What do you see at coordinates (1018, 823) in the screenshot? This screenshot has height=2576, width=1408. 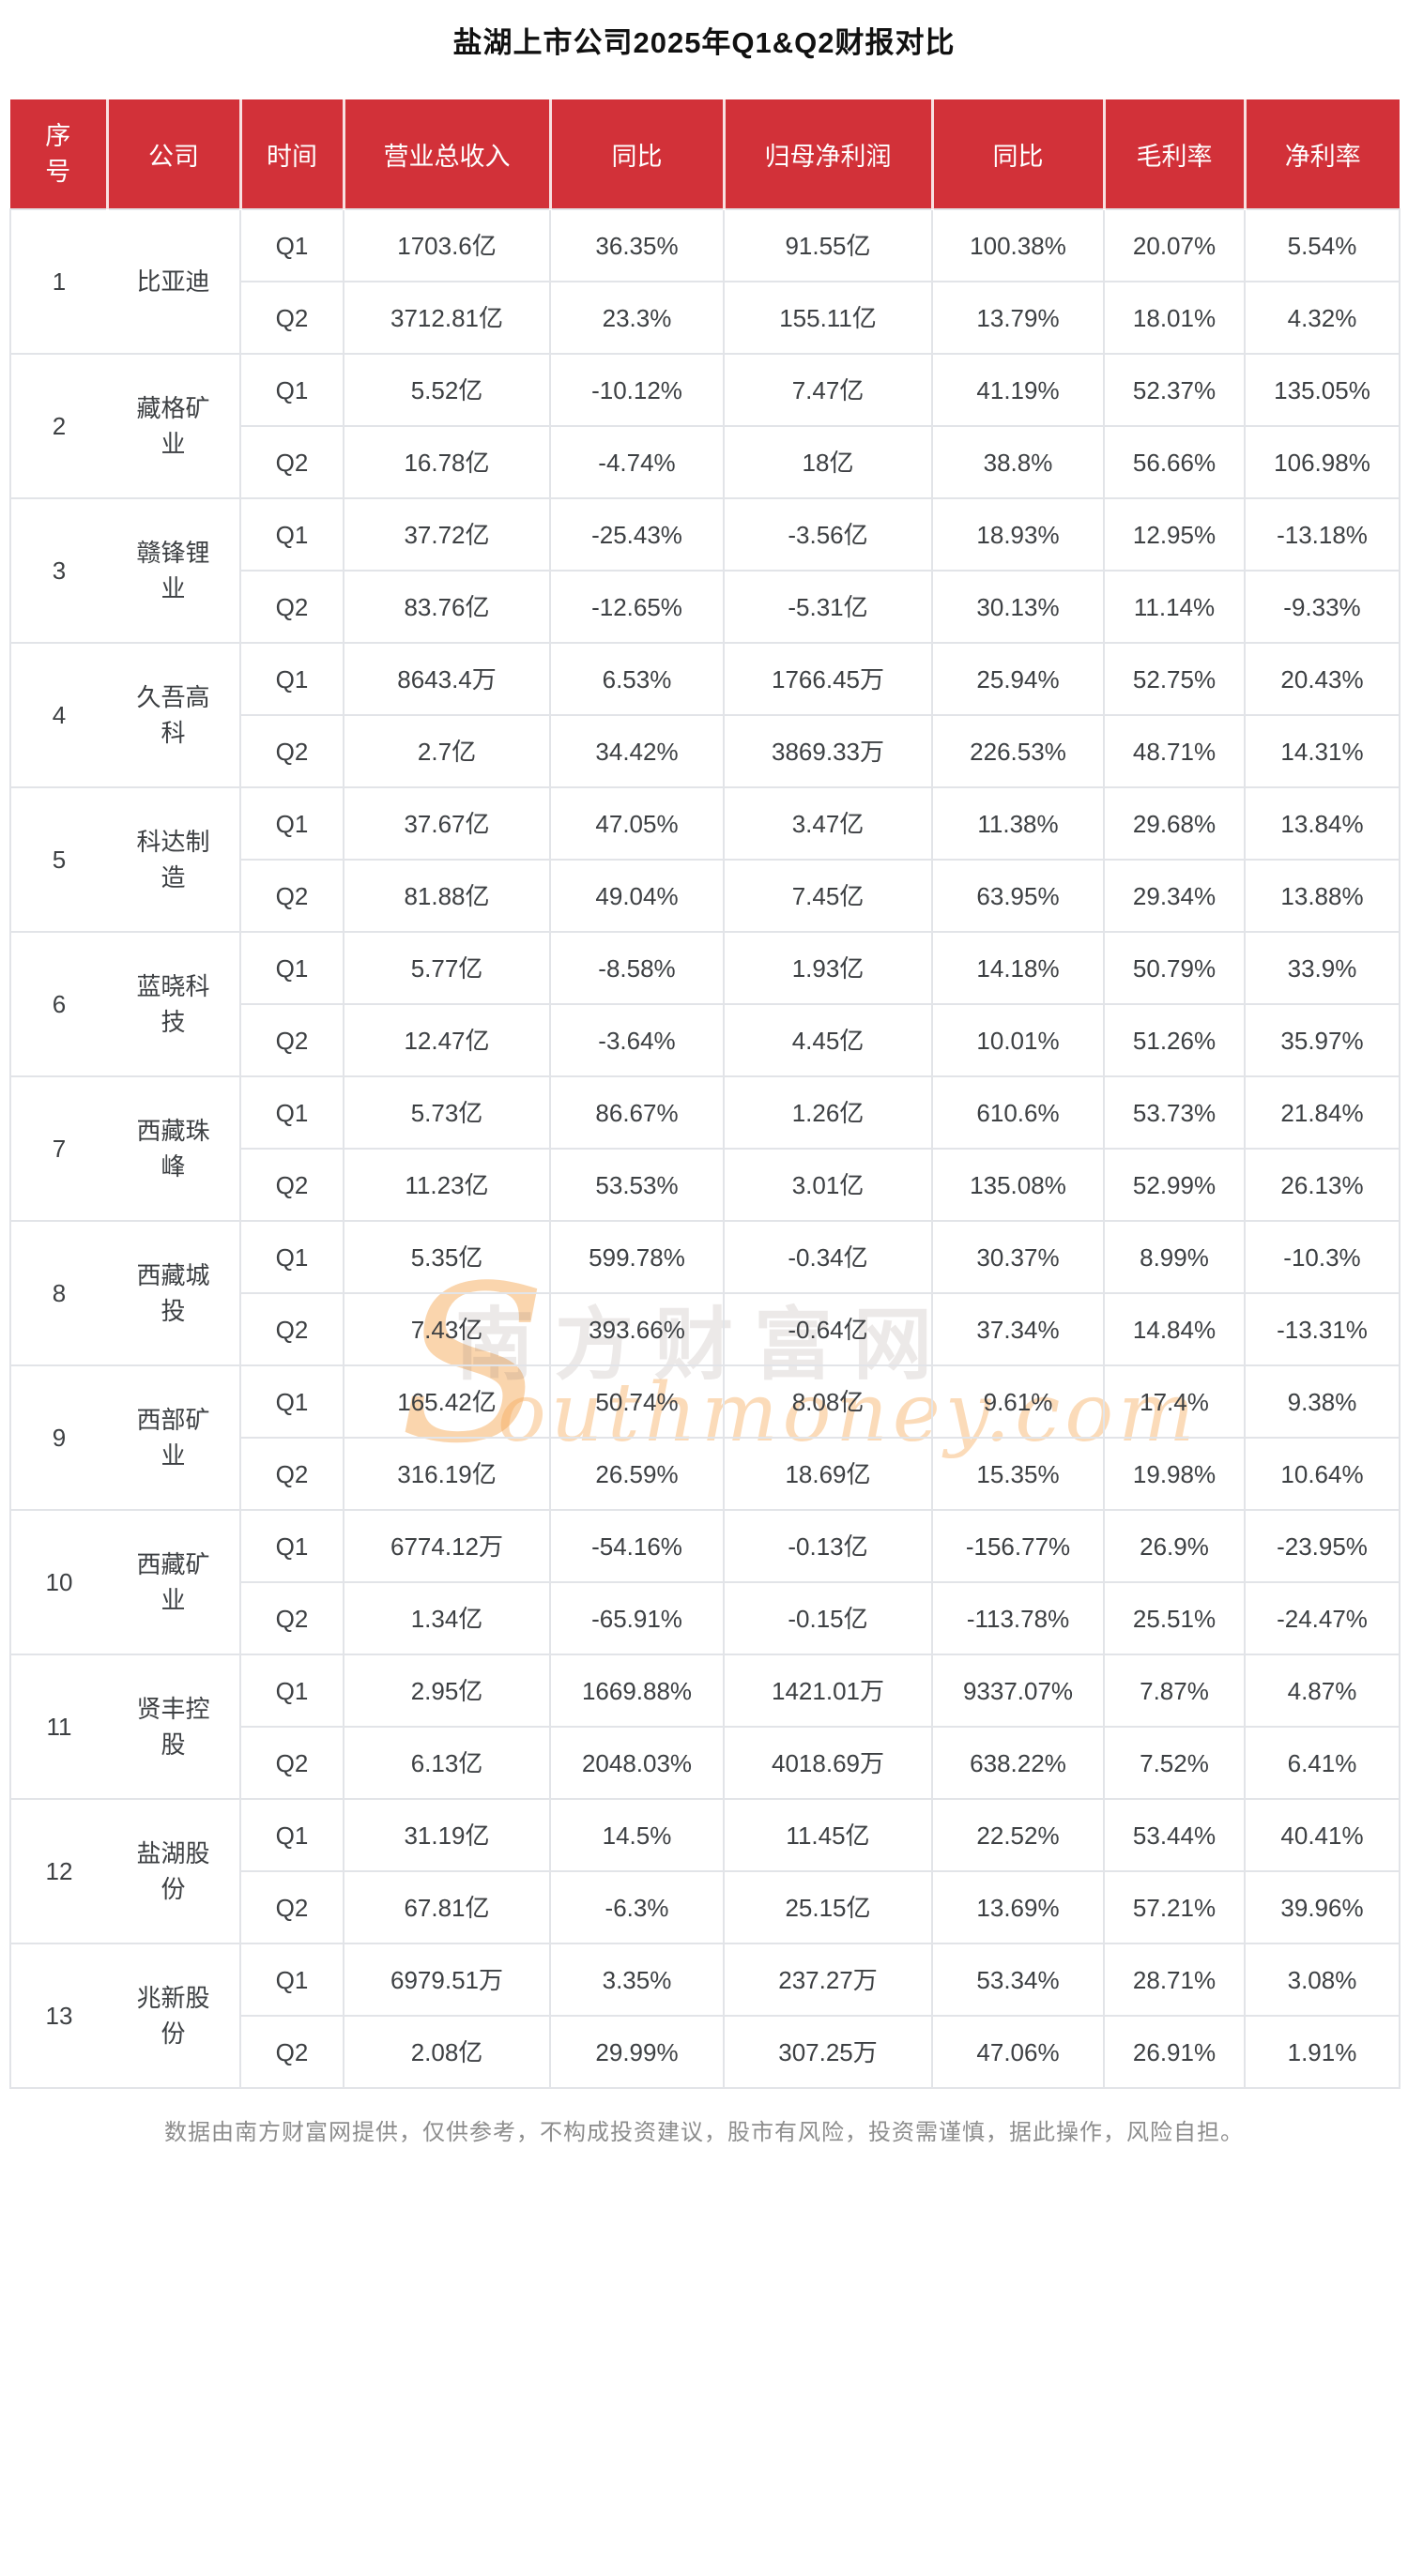 I see `cell-profit-yoy: 11.38%` at bounding box center [1018, 823].